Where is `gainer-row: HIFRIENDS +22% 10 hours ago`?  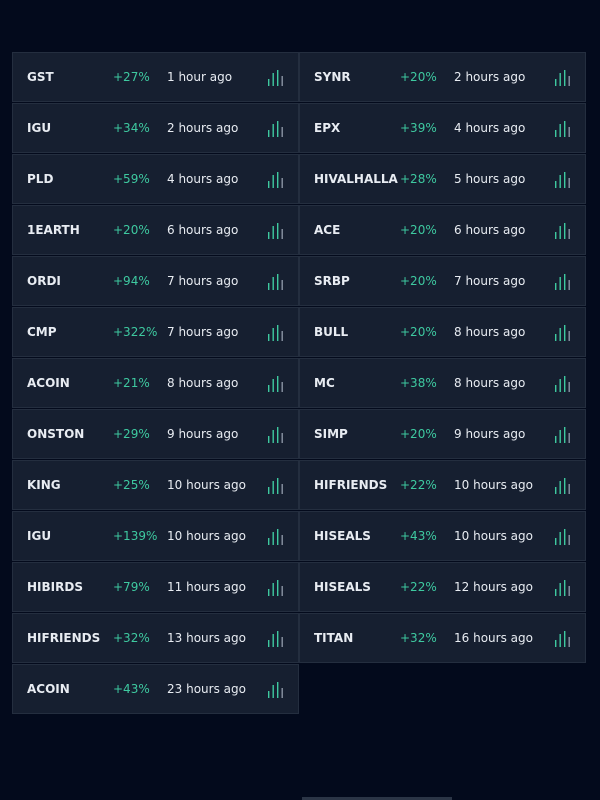 gainer-row: HIFRIENDS +22% 10 hours ago is located at coordinates (442, 485).